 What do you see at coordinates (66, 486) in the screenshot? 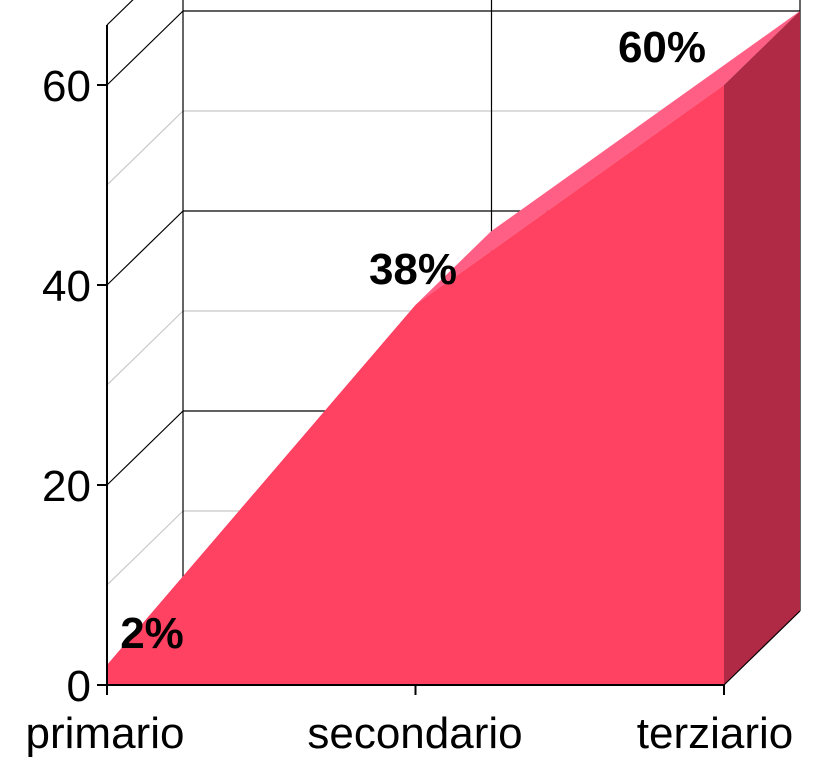
I see `y-tick-label-20: 20` at bounding box center [66, 486].